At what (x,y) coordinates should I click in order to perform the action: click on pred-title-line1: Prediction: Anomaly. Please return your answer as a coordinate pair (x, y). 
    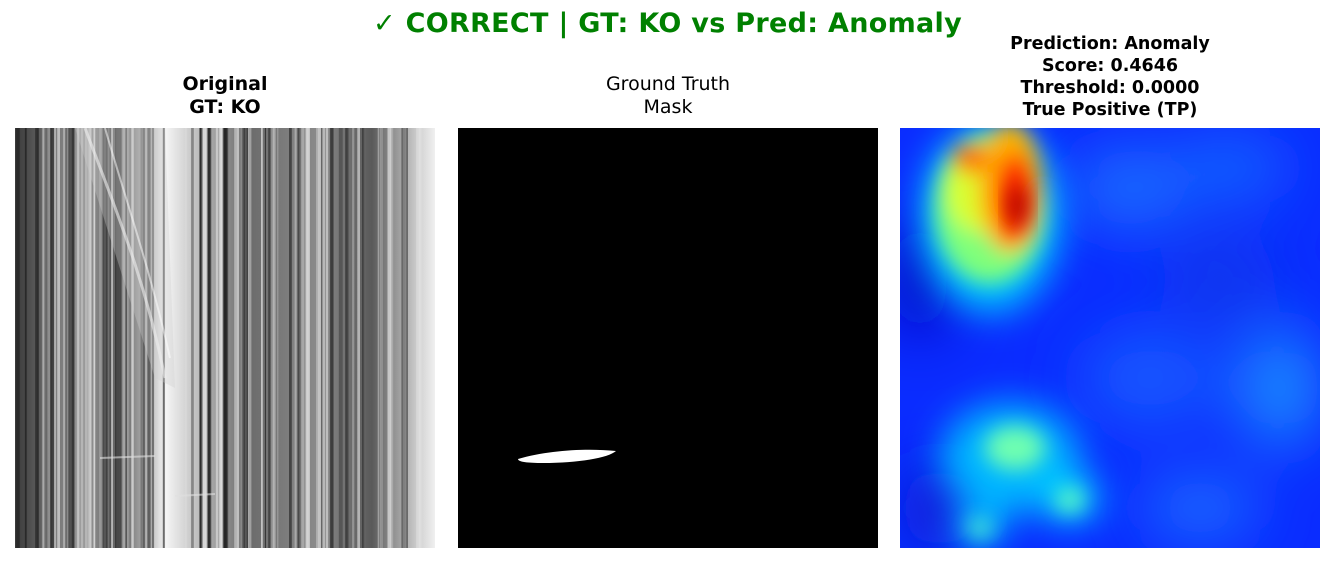
    Looking at the image, I should click on (1110, 44).